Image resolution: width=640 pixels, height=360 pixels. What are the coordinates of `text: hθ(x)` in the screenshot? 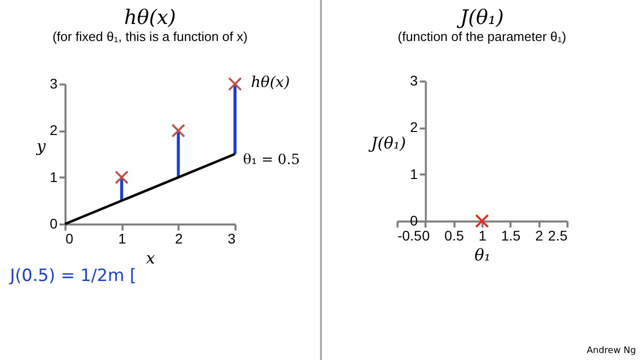 It's located at (270, 82).